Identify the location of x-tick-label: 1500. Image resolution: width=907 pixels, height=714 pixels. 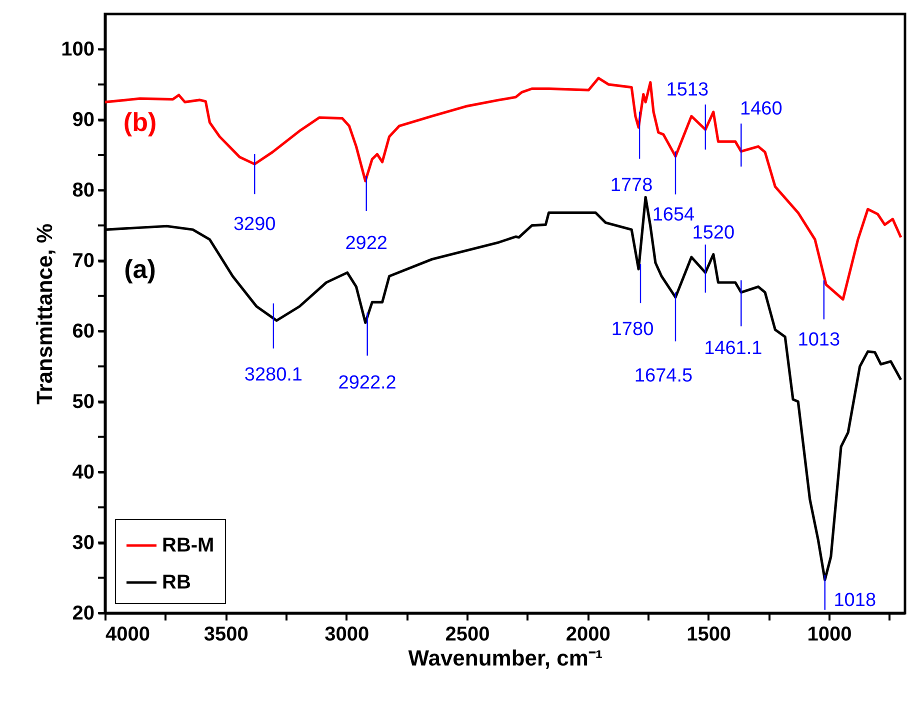
(709, 635).